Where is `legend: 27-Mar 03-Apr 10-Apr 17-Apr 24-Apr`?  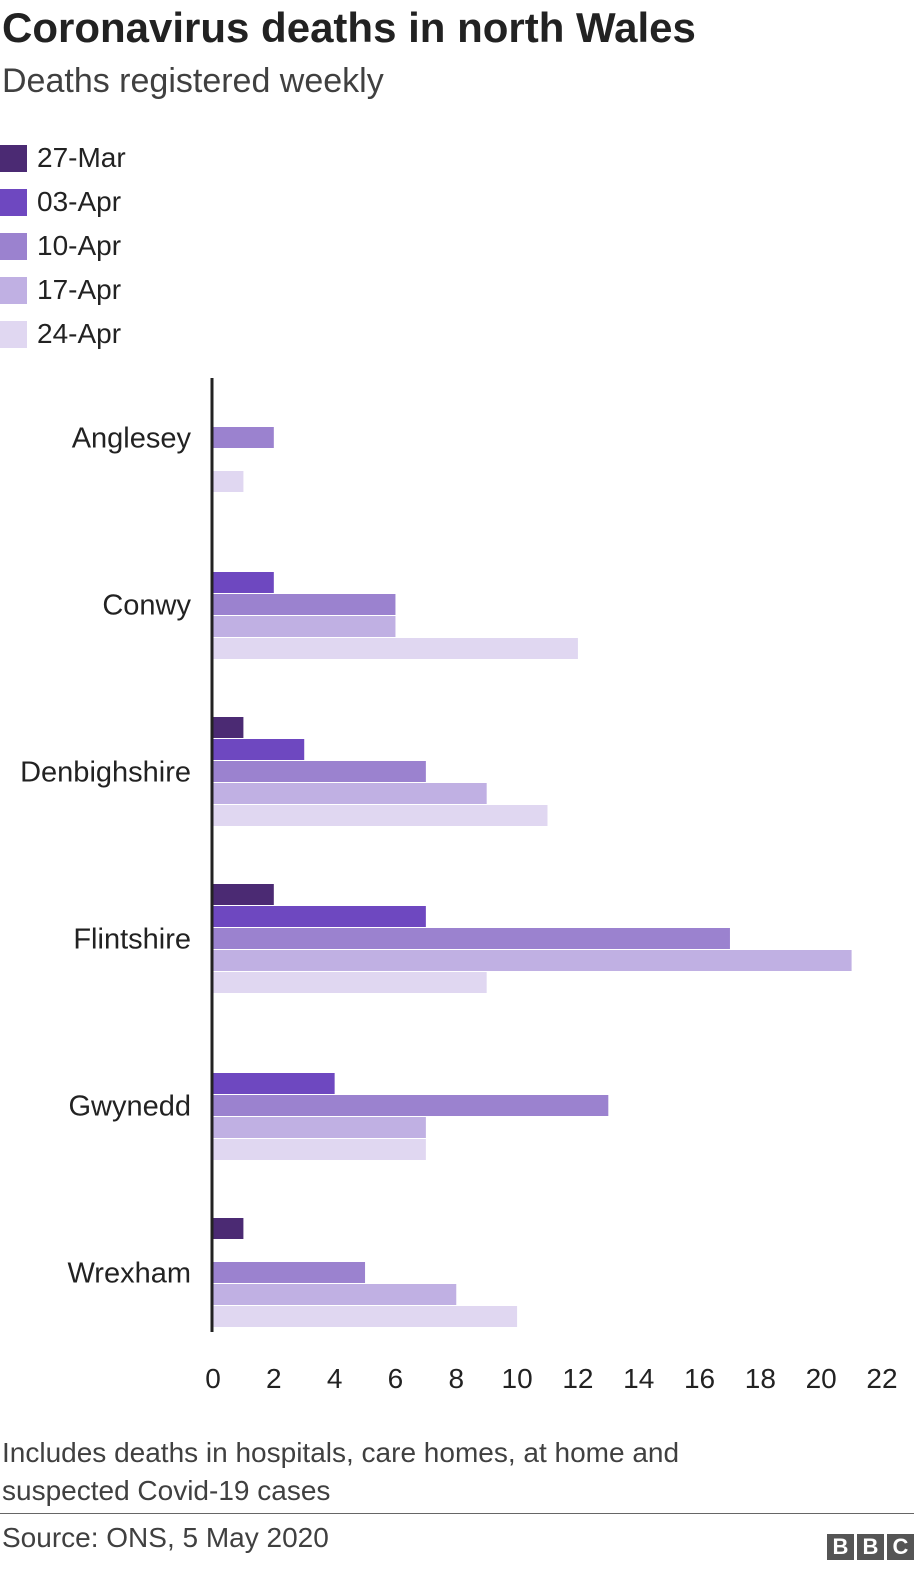
legend: 27-Mar 03-Apr 10-Apr 17-Apr 24-Apr is located at coordinates (63, 246).